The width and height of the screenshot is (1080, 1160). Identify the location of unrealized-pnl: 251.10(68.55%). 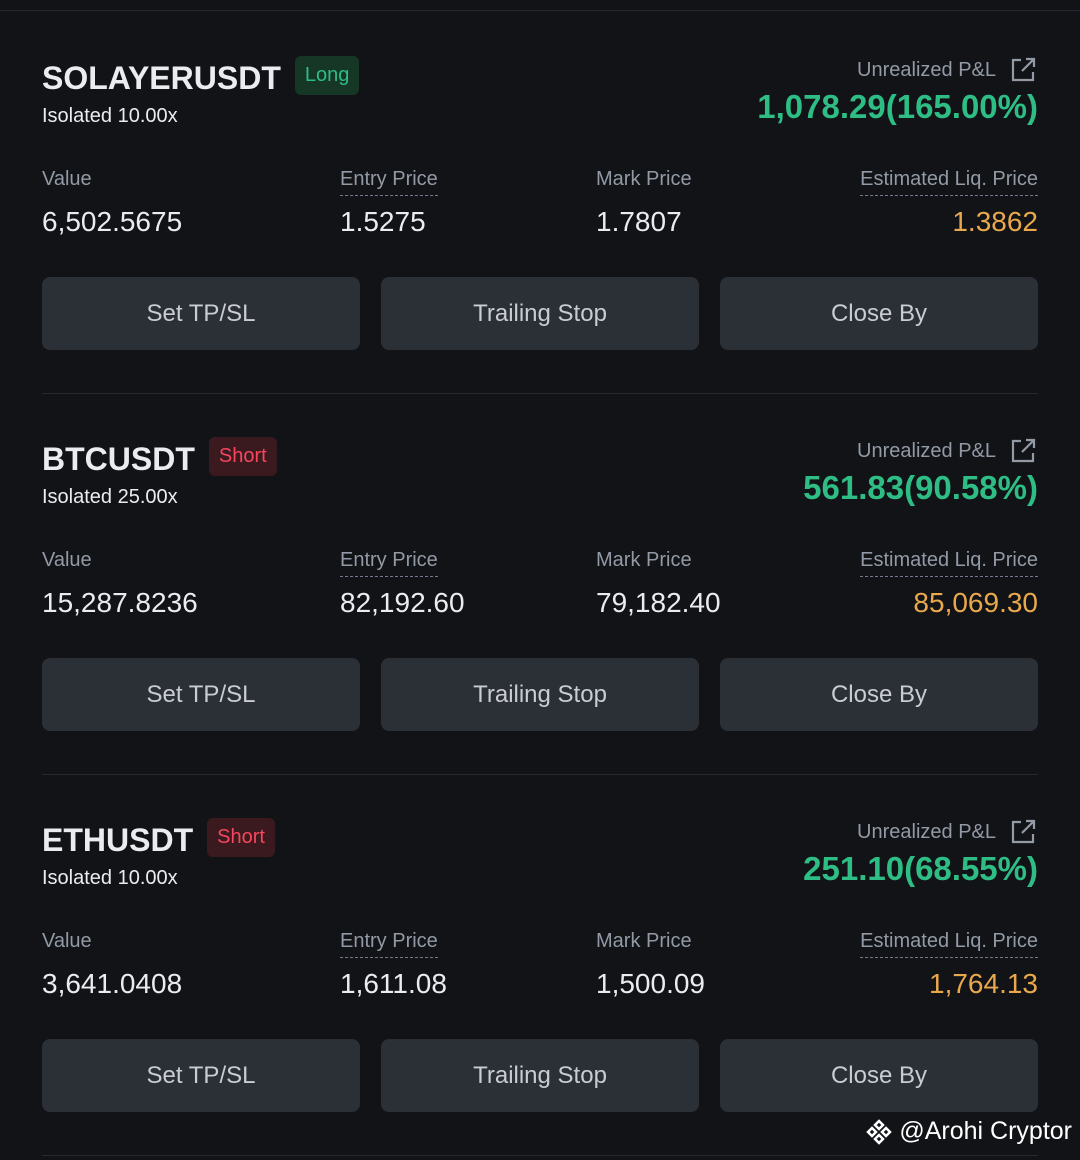
(920, 868).